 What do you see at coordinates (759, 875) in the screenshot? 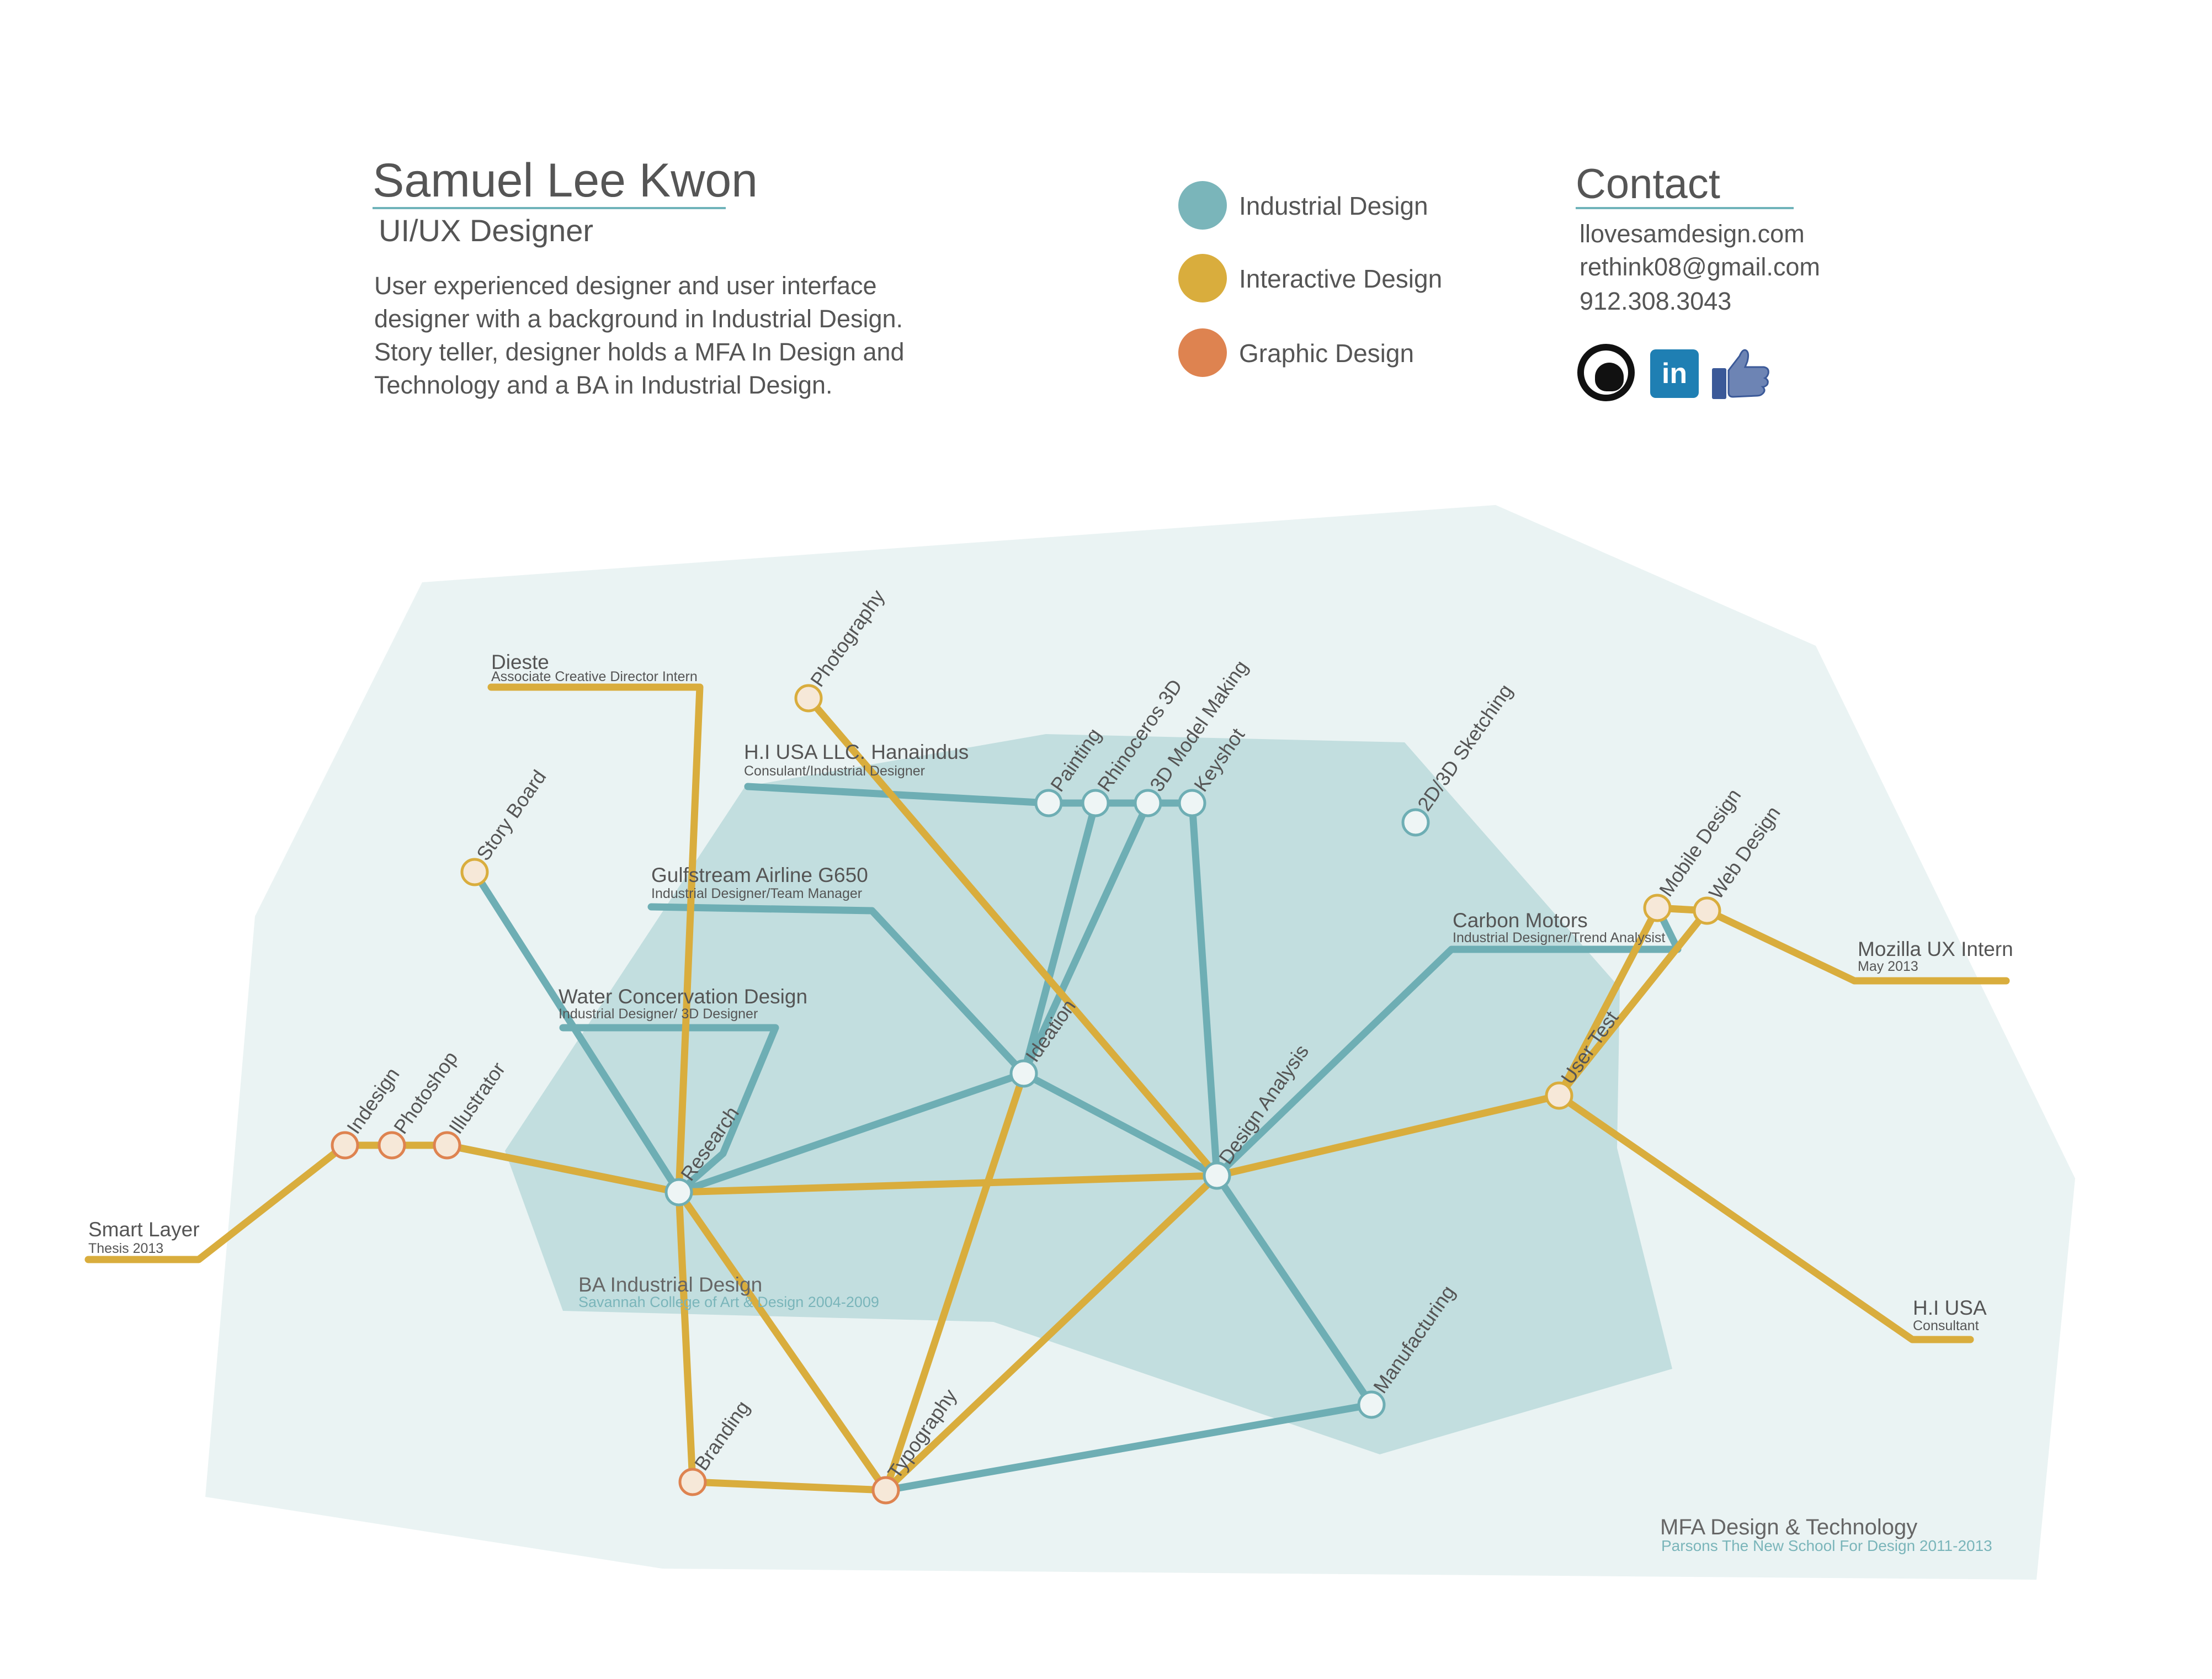
I see `experience-title-gulfstream: Gulfstream Airline G650` at bounding box center [759, 875].